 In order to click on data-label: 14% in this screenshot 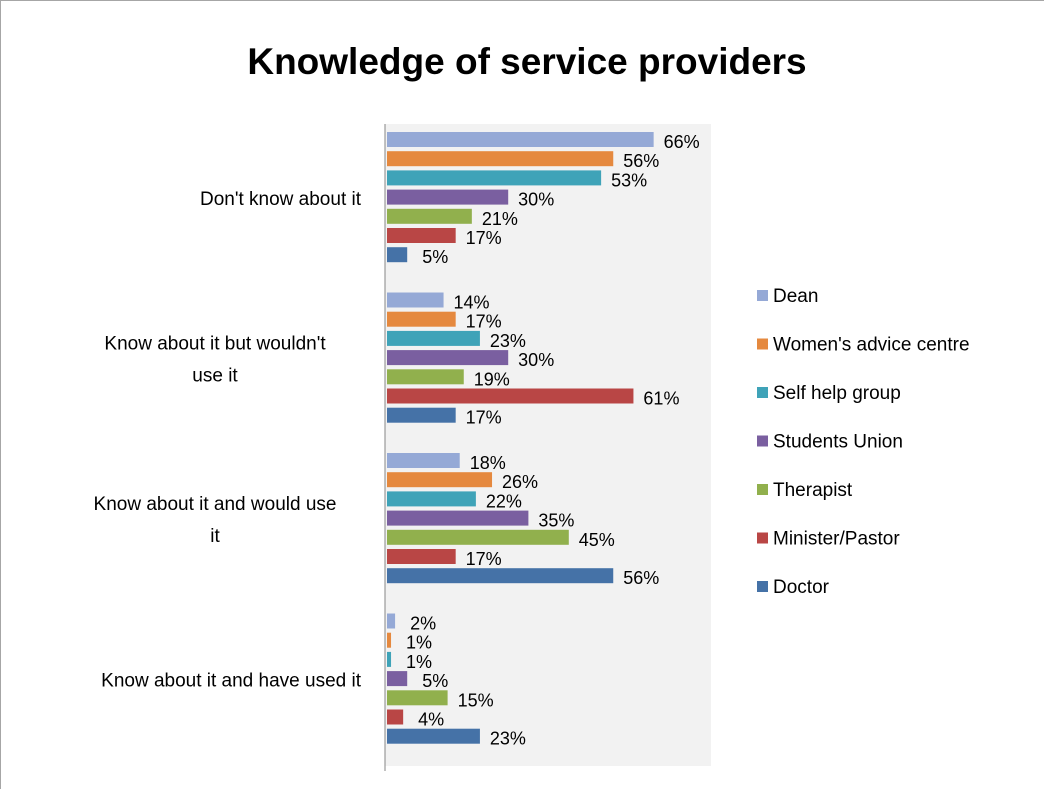, I will do `click(472, 303)`.